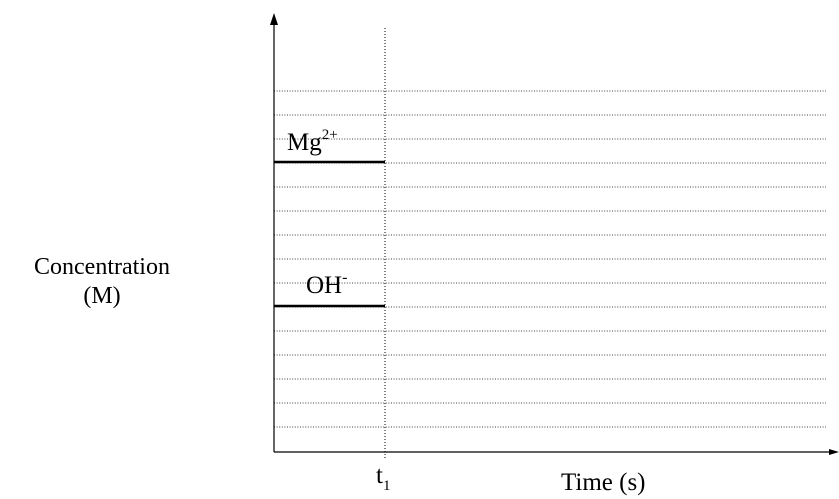 This screenshot has width=839, height=499. I want to click on t1-label-base: t, so click(379, 475).